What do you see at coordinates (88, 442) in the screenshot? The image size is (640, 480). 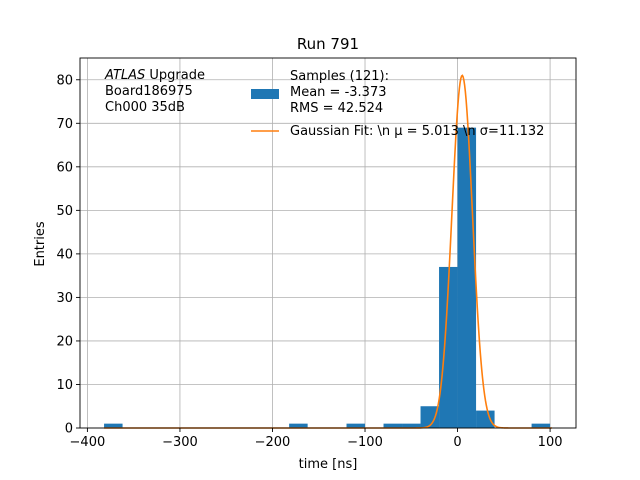 I see `x-tick-label: −400` at bounding box center [88, 442].